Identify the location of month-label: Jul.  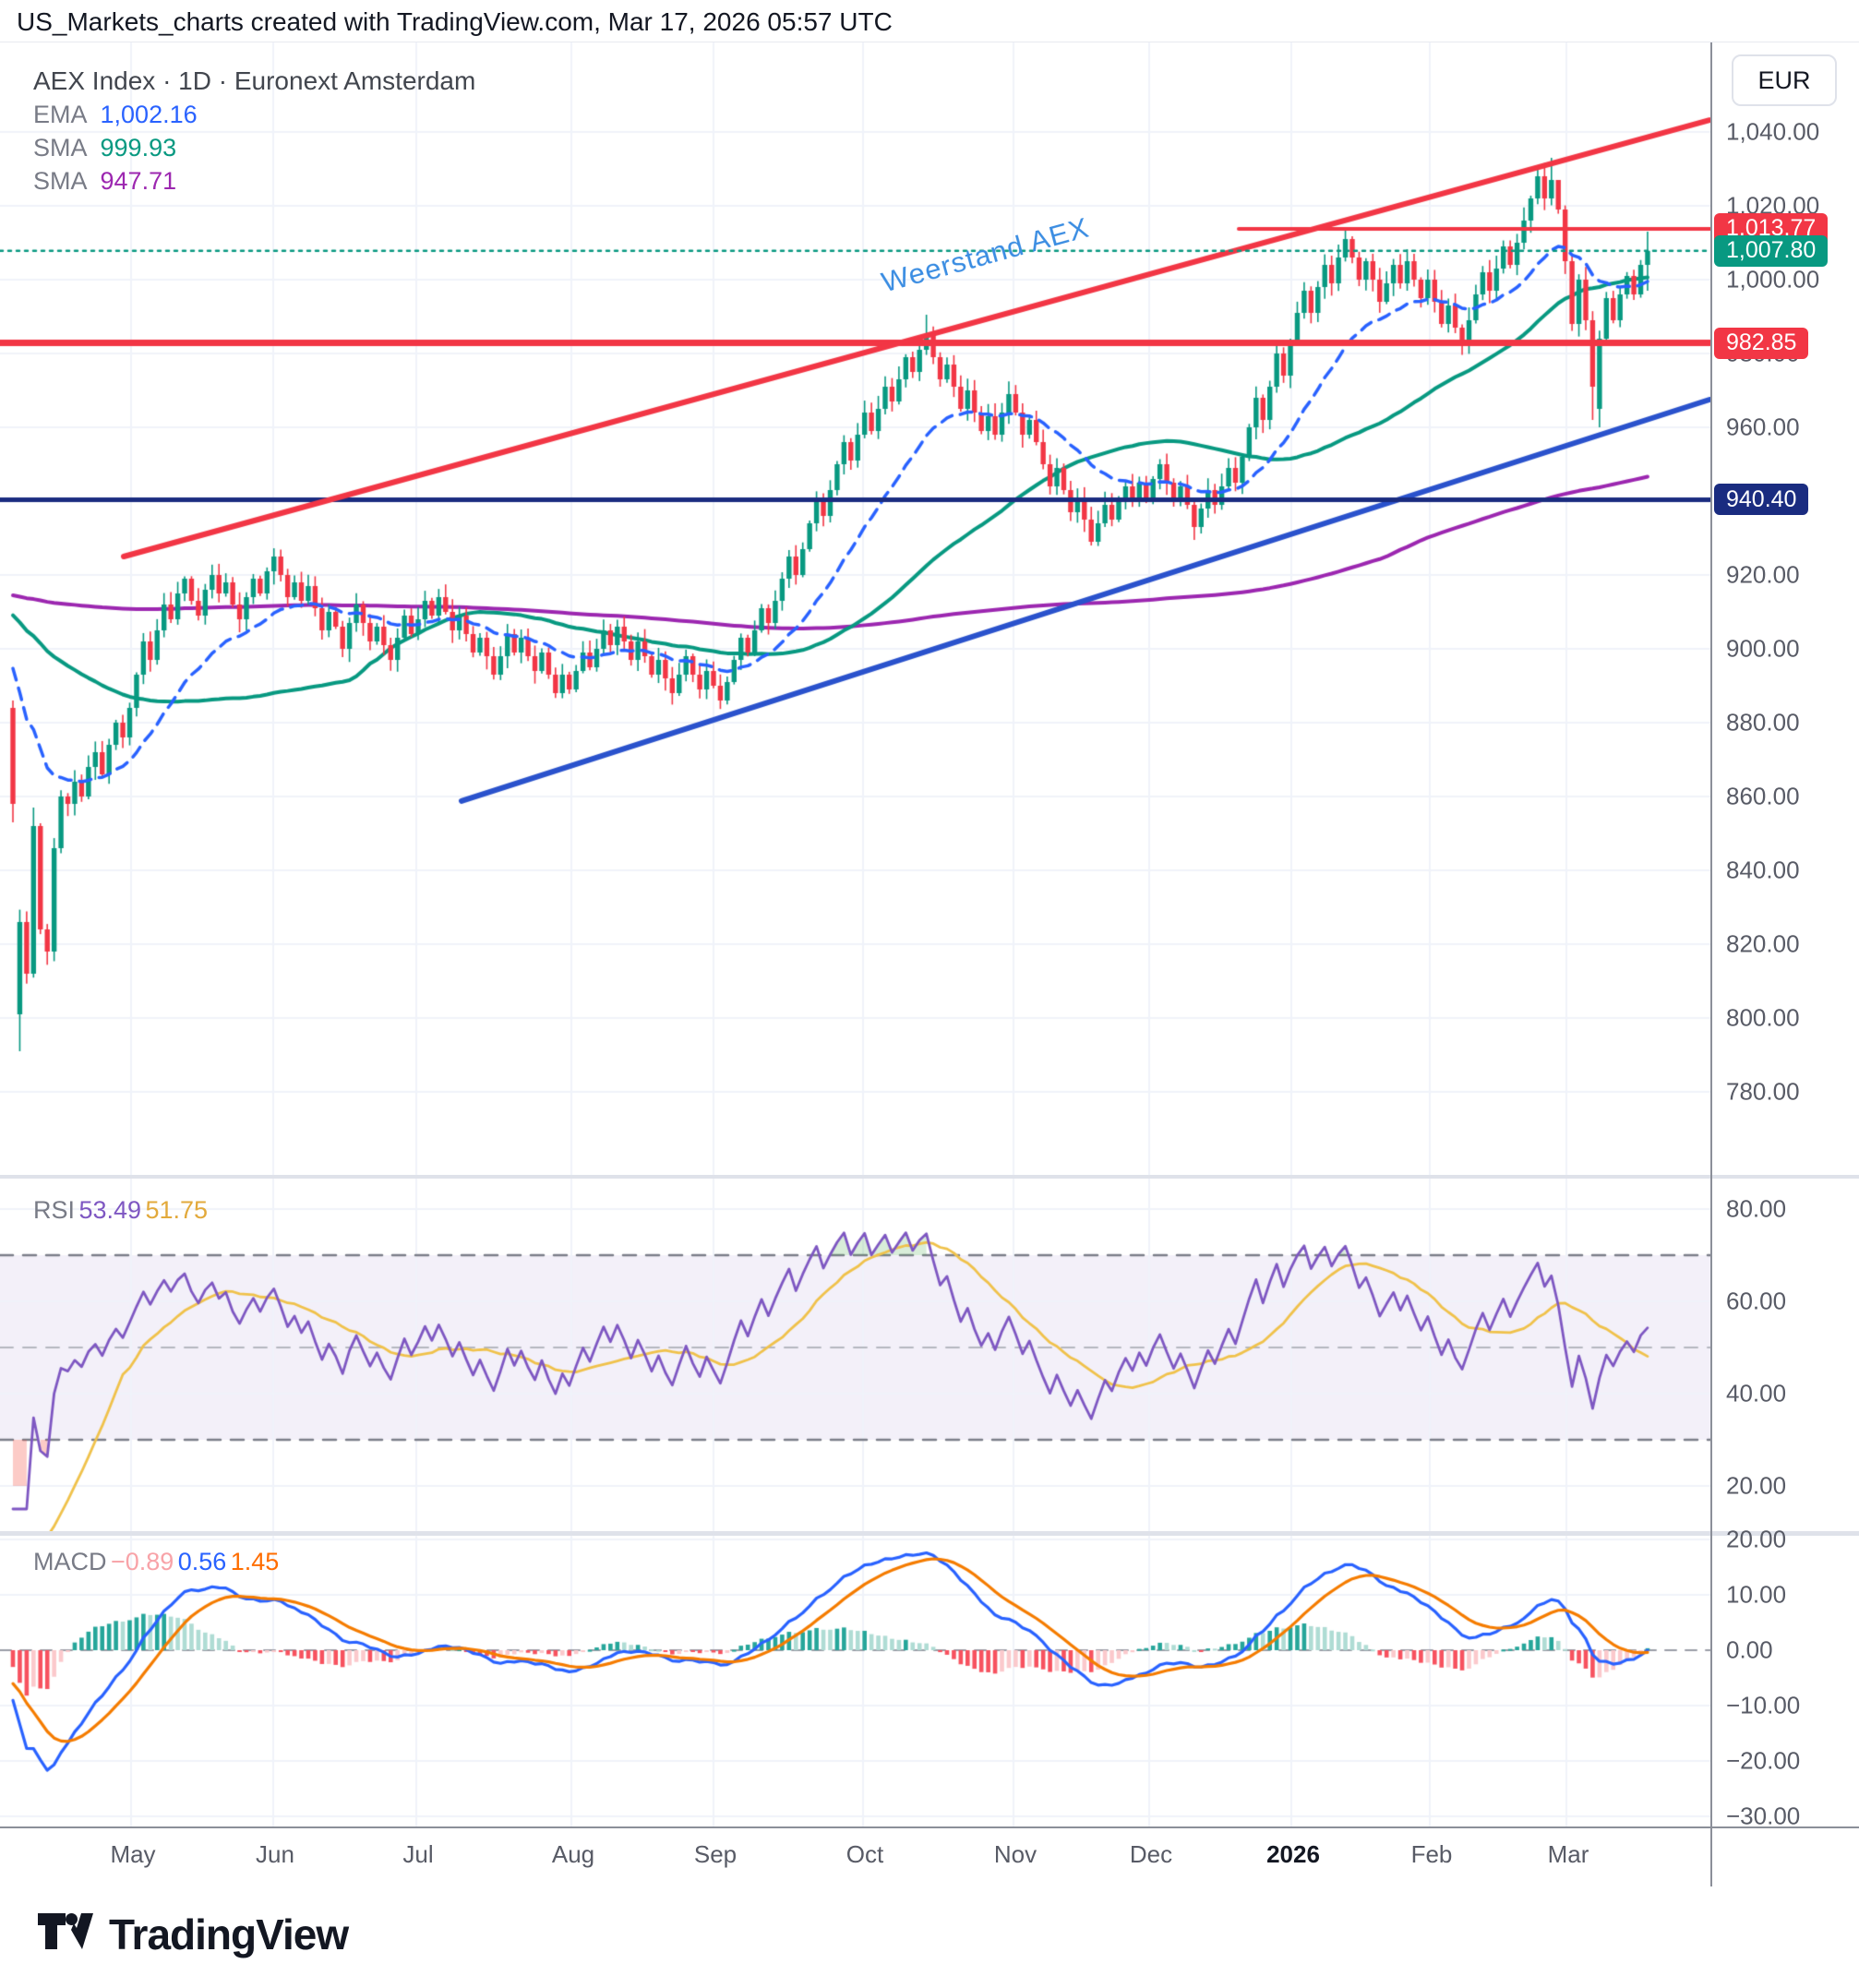
(418, 1854).